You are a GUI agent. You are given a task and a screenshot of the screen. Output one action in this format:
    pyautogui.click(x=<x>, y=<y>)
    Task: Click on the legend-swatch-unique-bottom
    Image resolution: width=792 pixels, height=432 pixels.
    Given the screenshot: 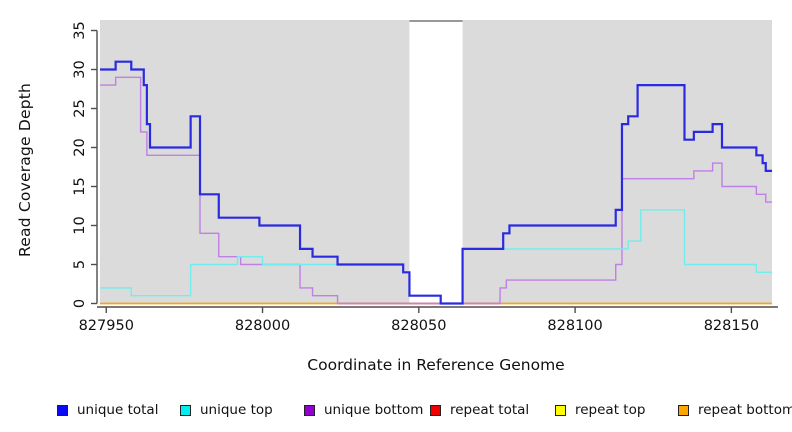 What is the action you would take?
    pyautogui.click(x=309, y=410)
    